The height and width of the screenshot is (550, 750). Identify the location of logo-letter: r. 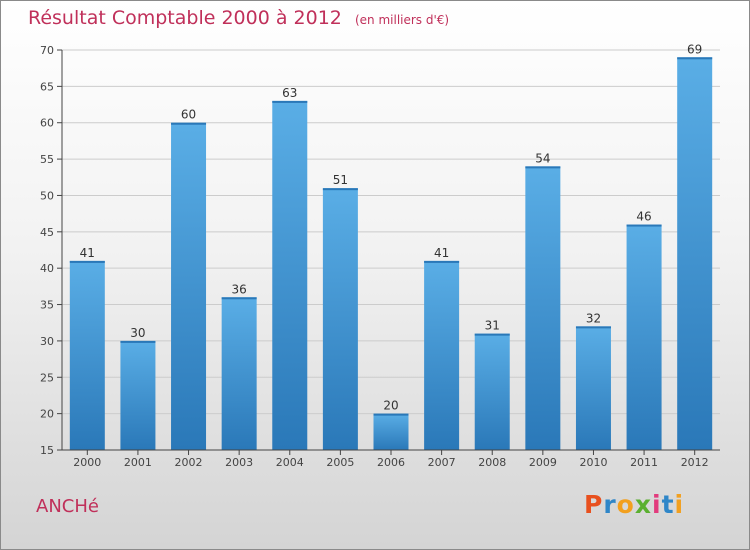
(610, 504).